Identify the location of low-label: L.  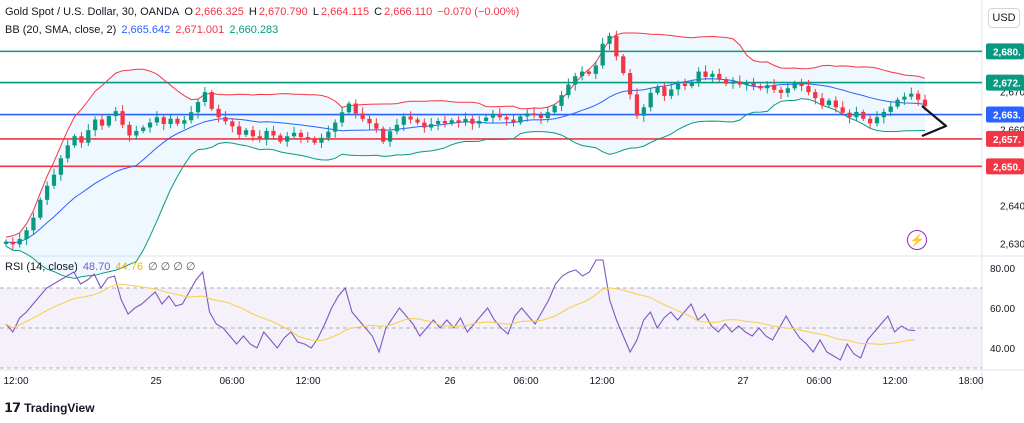
(315, 12).